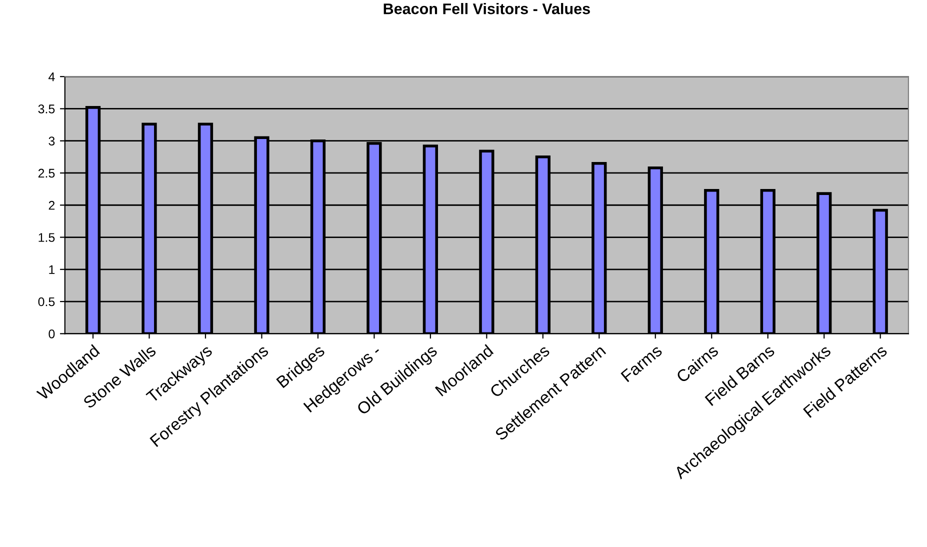  What do you see at coordinates (51, 205) in the screenshot?
I see `y-tick-label: 2` at bounding box center [51, 205].